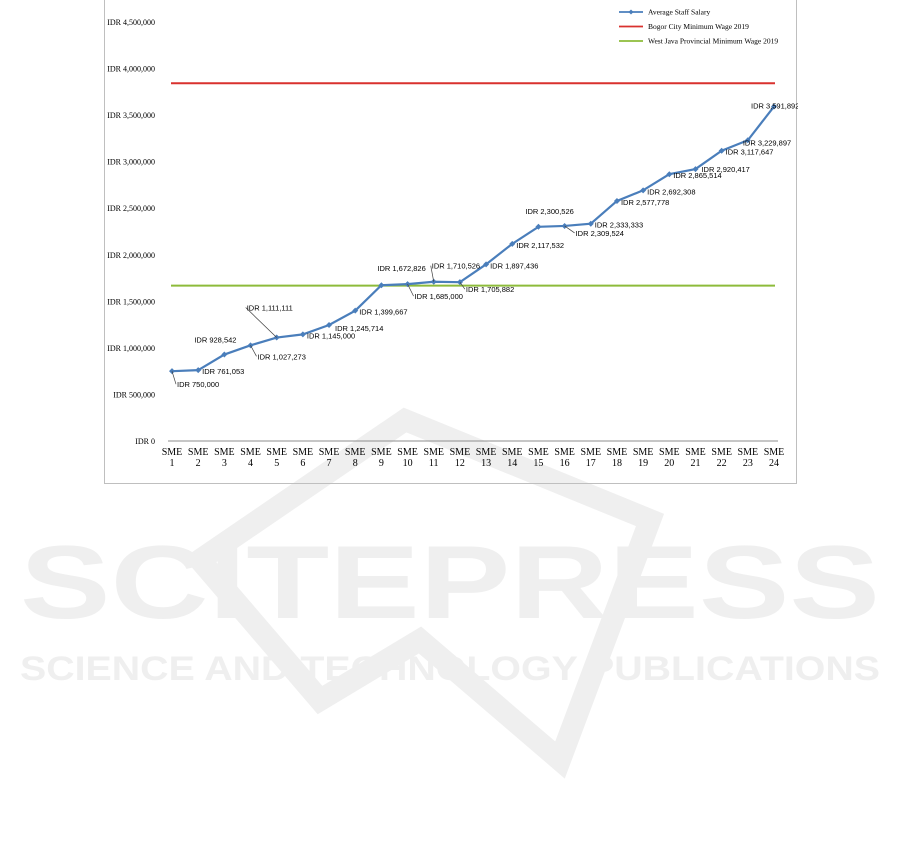 The width and height of the screenshot is (901, 848). Describe the element at coordinates (401, 268) in the screenshot. I see `data-label: IDR 1,672,826` at that location.